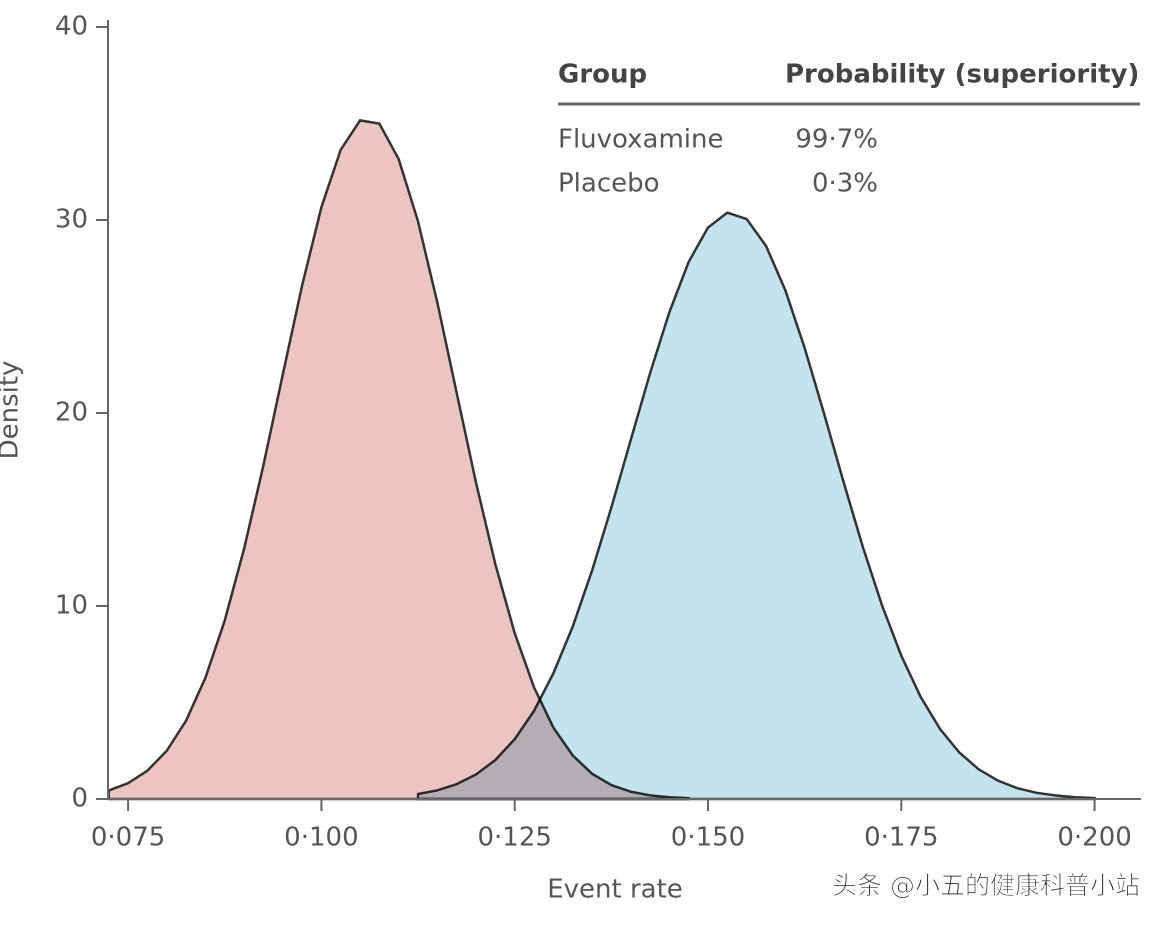 The width and height of the screenshot is (1170, 928). What do you see at coordinates (79, 799) in the screenshot?
I see `y-tick-label: 0` at bounding box center [79, 799].